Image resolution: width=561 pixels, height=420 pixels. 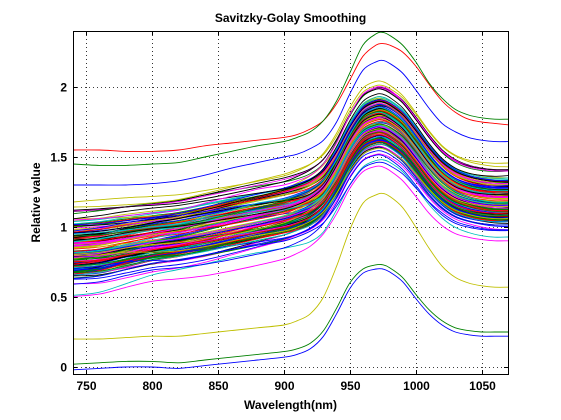 I want to click on y-tick-label: 0.5, so click(x=58, y=298).